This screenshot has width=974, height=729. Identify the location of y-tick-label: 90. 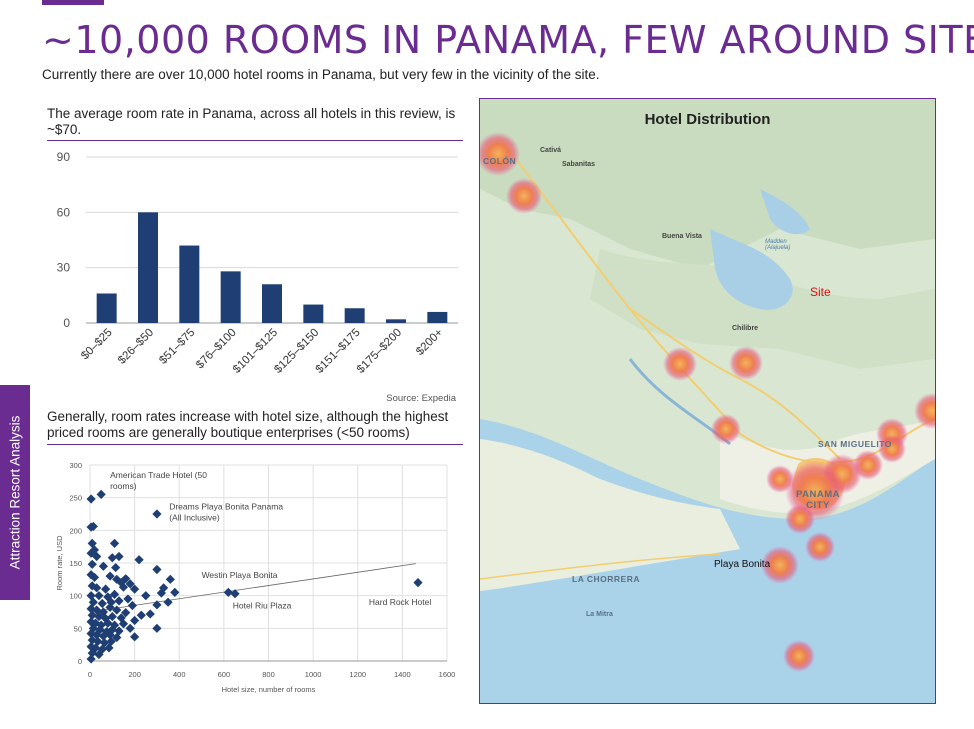
(64, 157).